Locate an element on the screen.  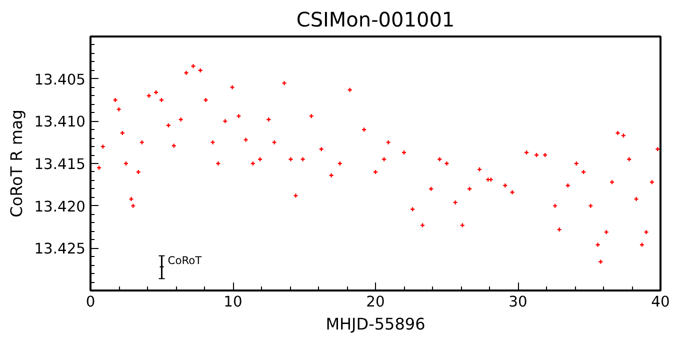
x-axis-title: MHJD-55896 is located at coordinates (376, 324).